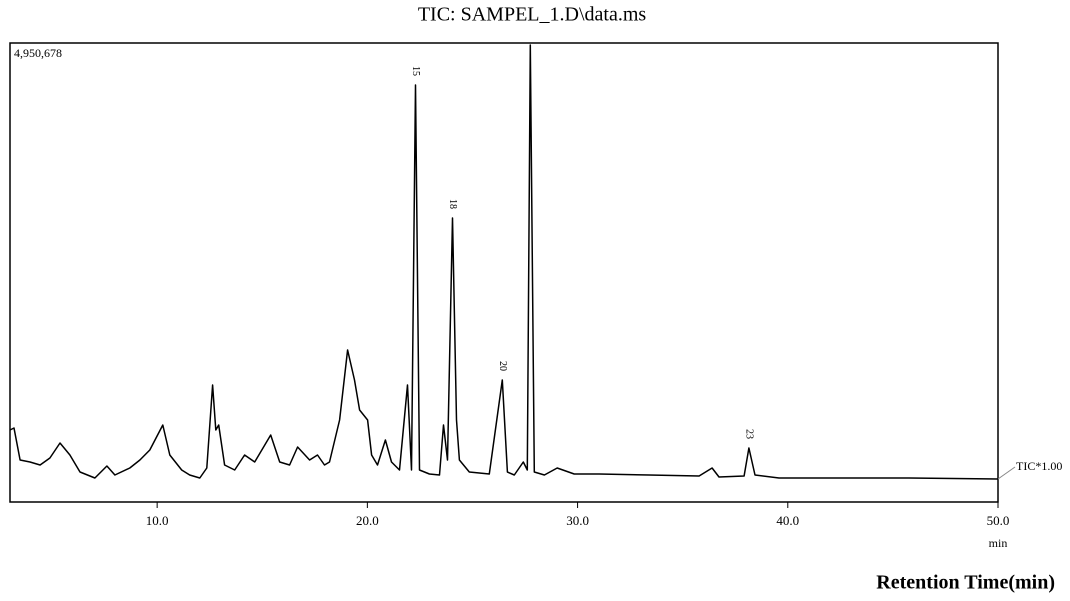 The image size is (1070, 601). I want to click on x-tick-label: 50.0, so click(998, 520).